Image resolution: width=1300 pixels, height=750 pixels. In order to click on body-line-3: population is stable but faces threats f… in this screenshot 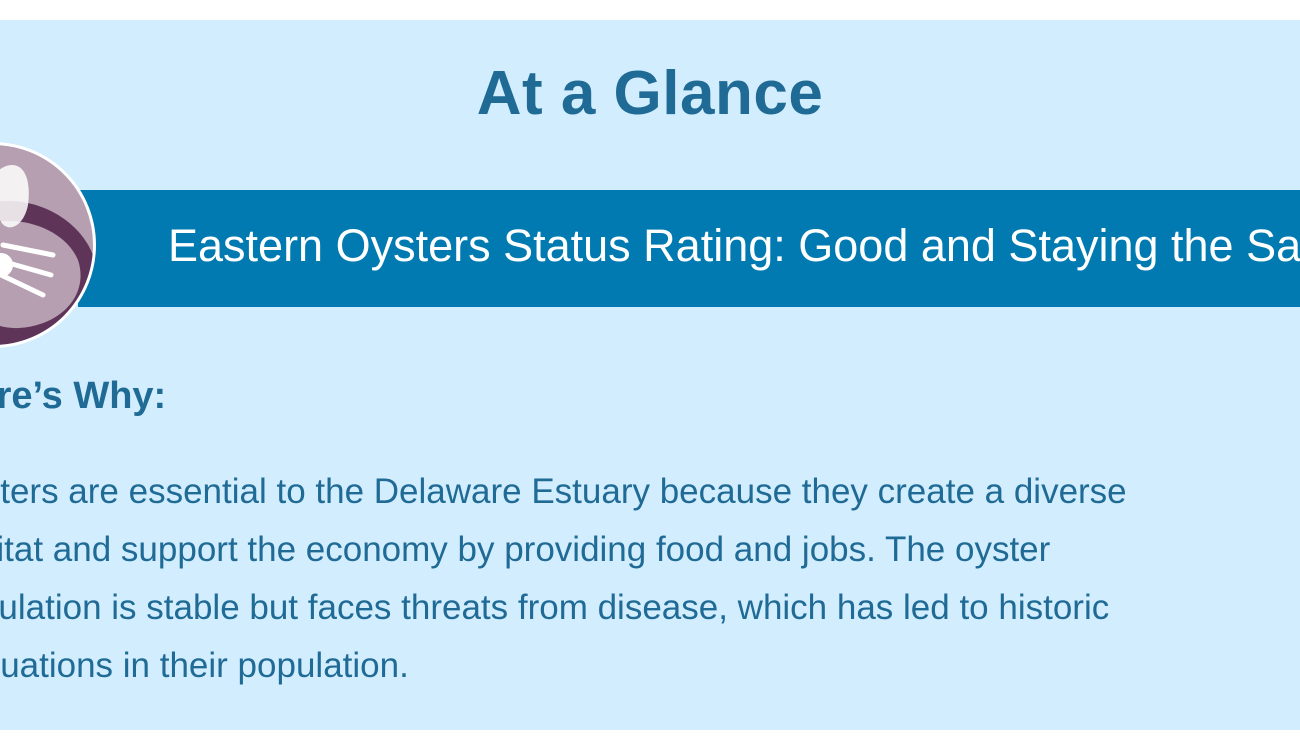, I will do `click(555, 607)`.